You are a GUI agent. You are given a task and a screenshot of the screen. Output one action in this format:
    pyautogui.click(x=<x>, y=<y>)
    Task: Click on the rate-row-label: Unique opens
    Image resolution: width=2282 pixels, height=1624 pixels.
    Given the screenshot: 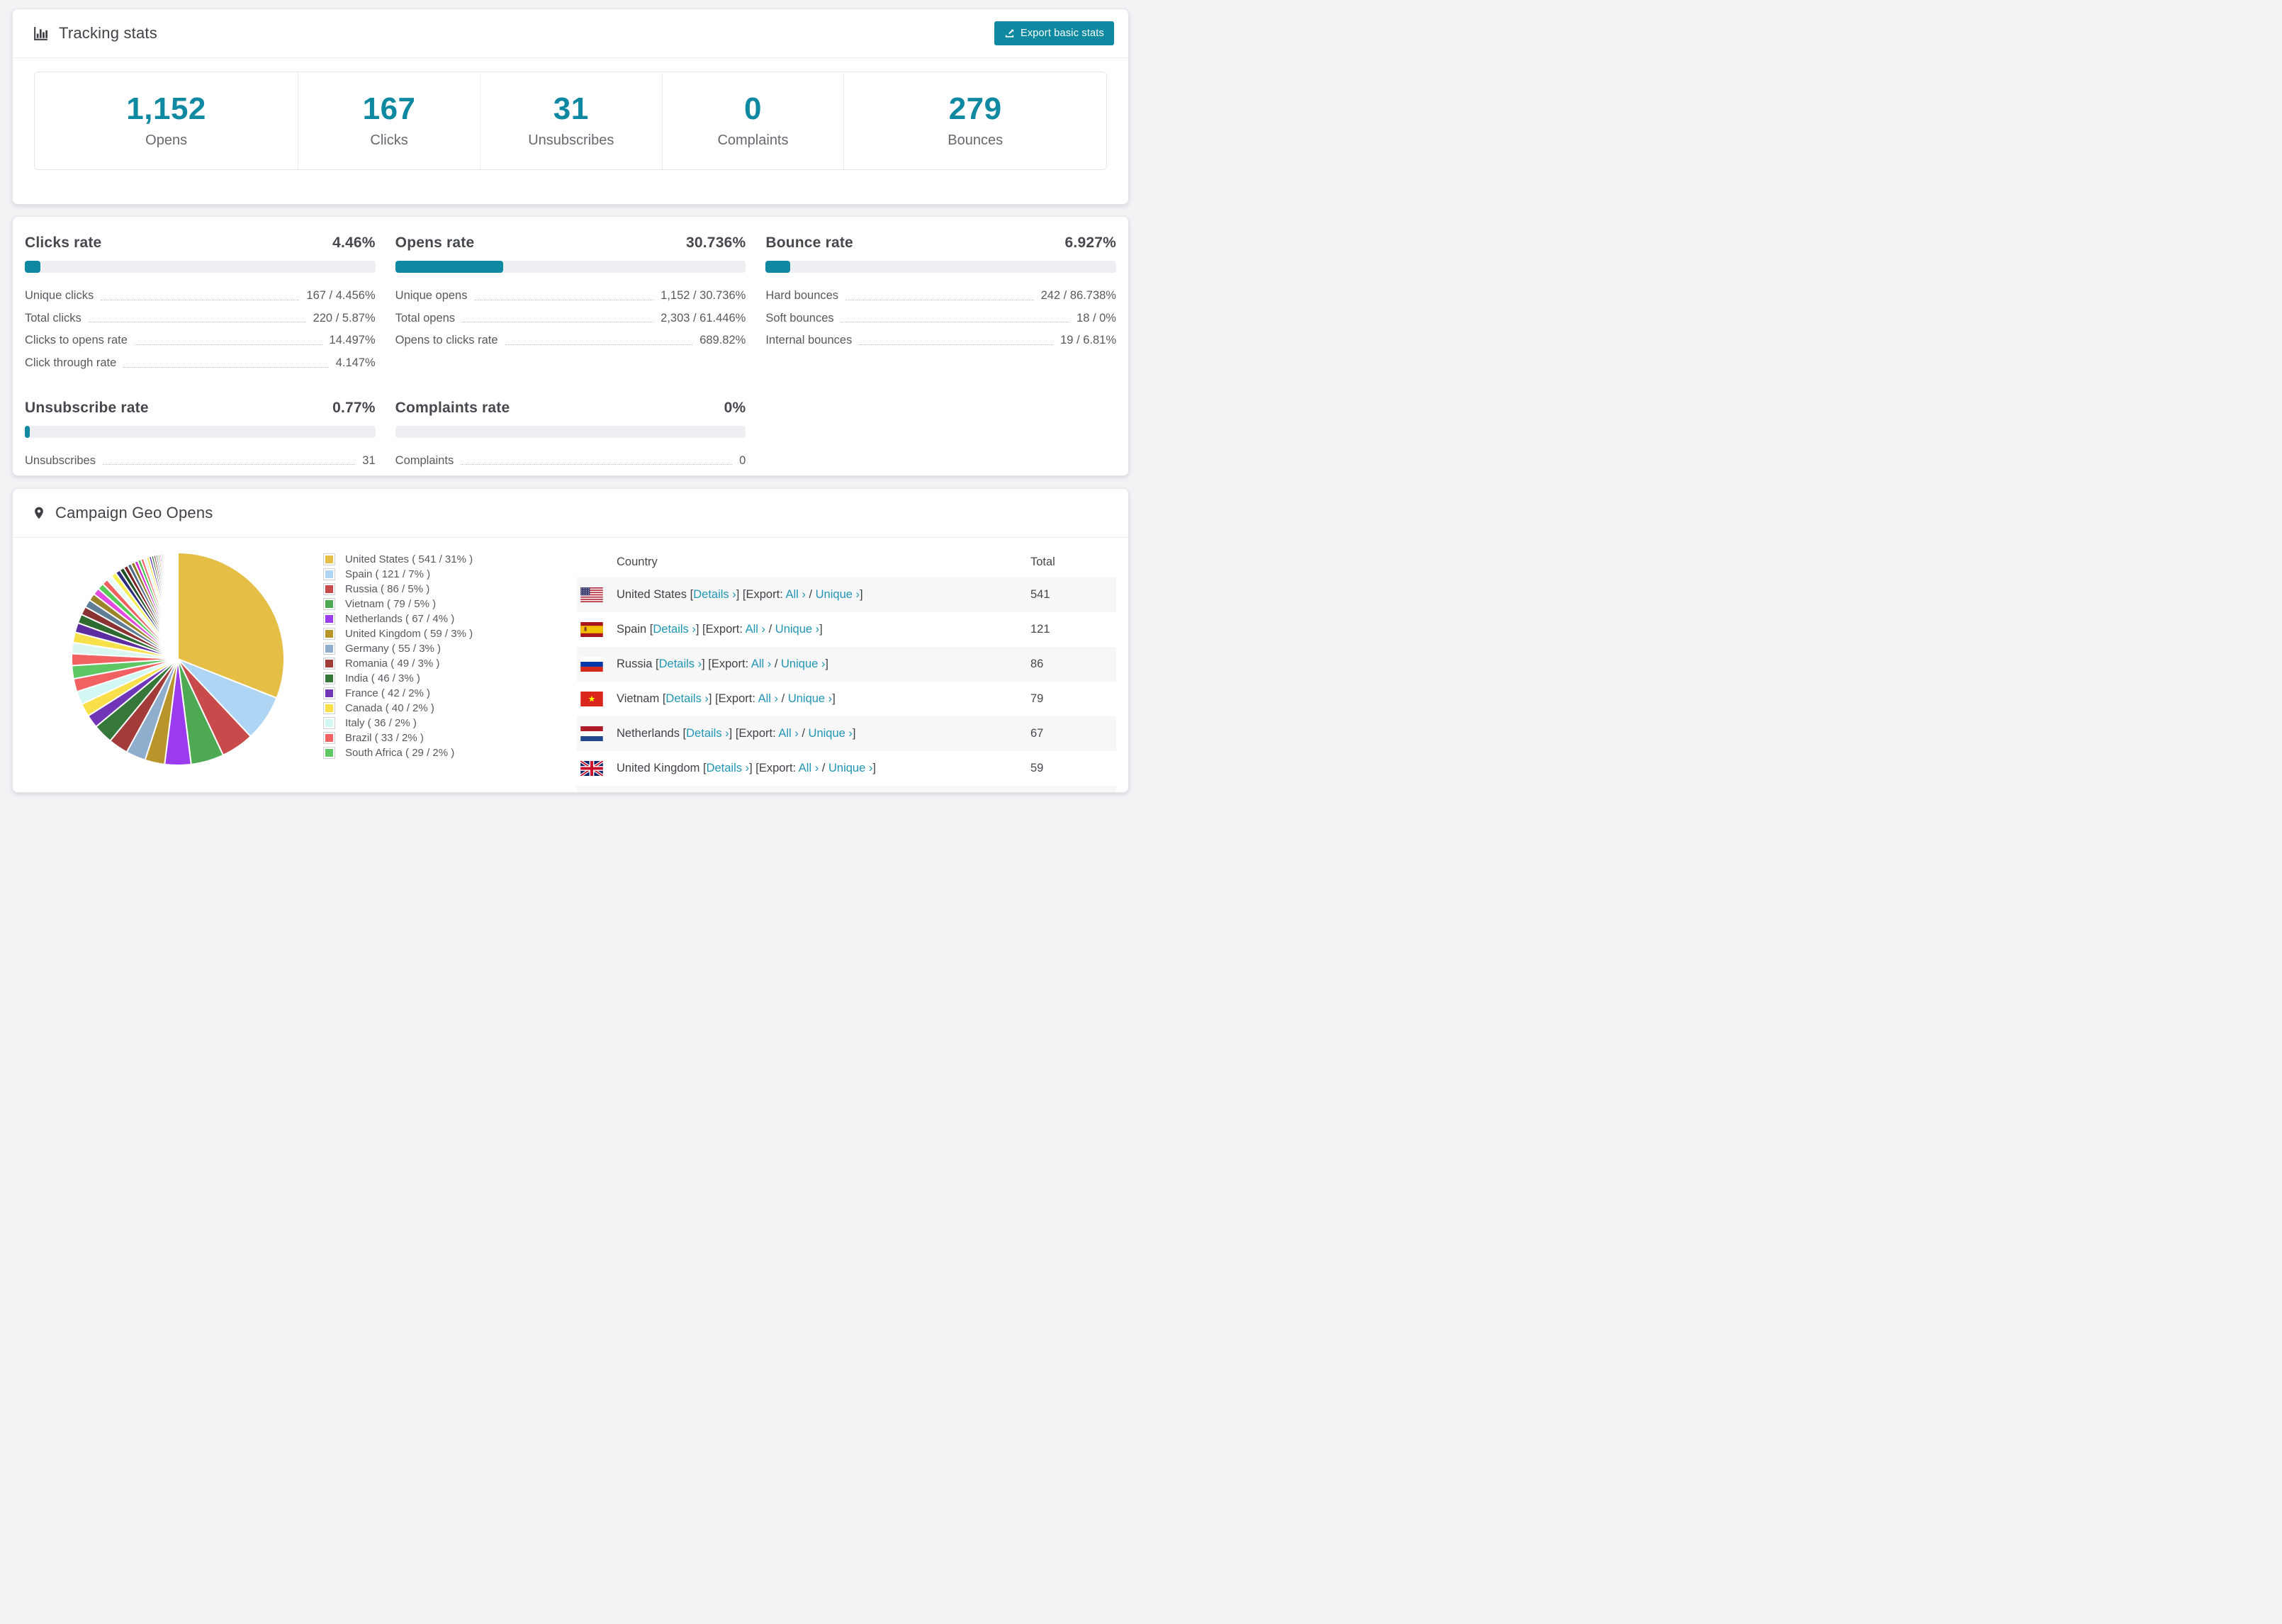 What is the action you would take?
    pyautogui.click(x=432, y=296)
    